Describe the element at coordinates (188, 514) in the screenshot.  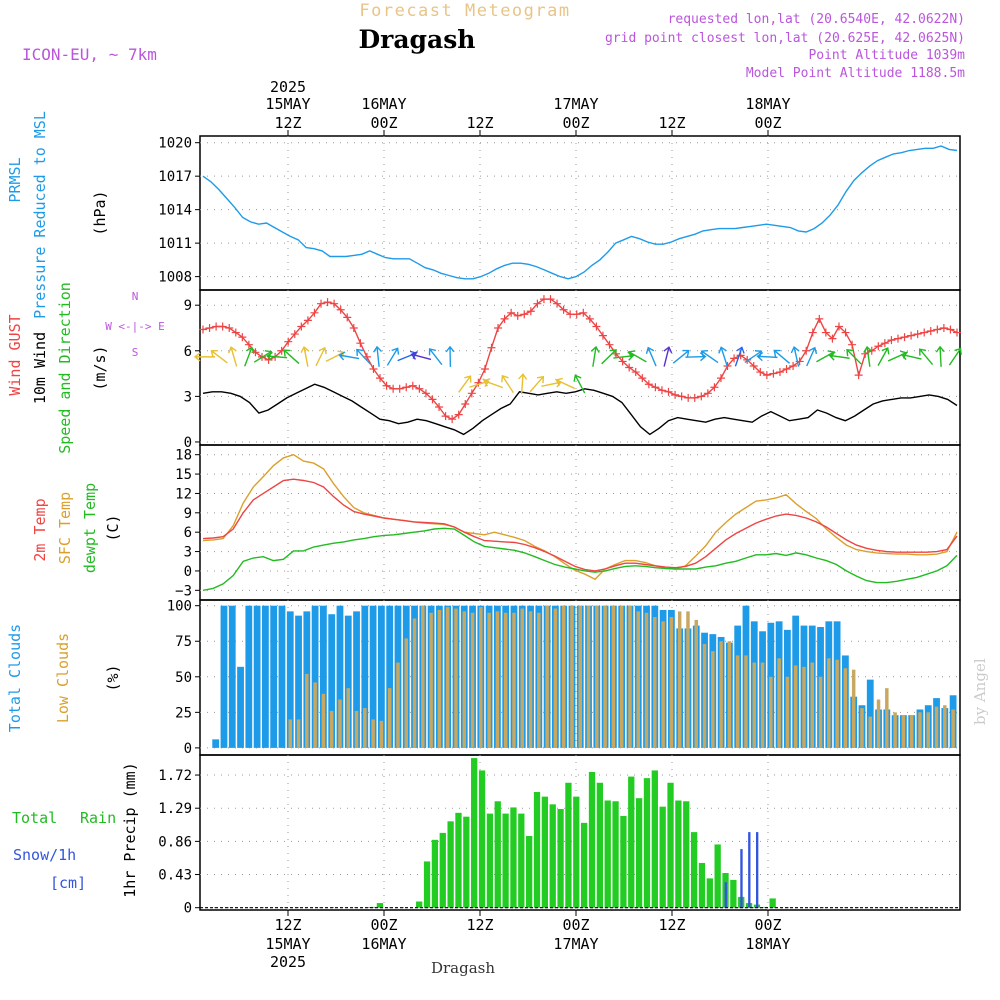
I see `temperature-ytick-label: 9` at that location.